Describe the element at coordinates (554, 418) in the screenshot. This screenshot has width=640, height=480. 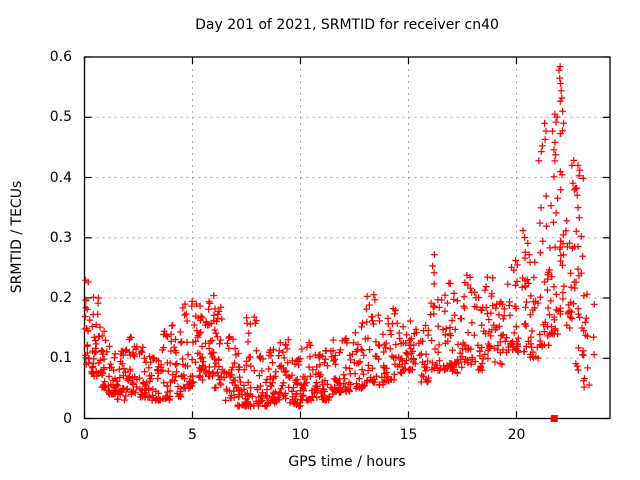
I see `axis-square-marker` at that location.